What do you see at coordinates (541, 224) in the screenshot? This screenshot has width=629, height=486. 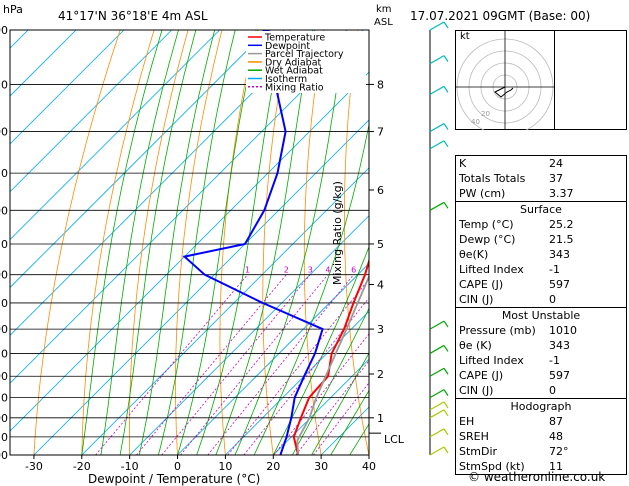 I see `table-row: Temp (°C) 25.2` at bounding box center [541, 224].